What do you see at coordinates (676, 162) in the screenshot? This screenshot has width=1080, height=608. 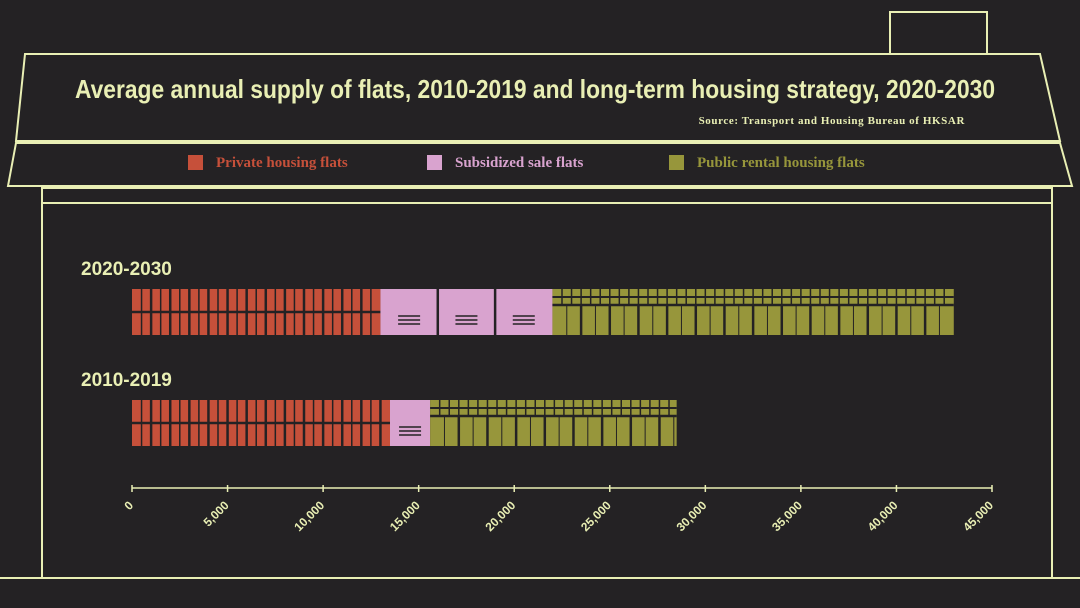 I see `legend-swatch-public` at bounding box center [676, 162].